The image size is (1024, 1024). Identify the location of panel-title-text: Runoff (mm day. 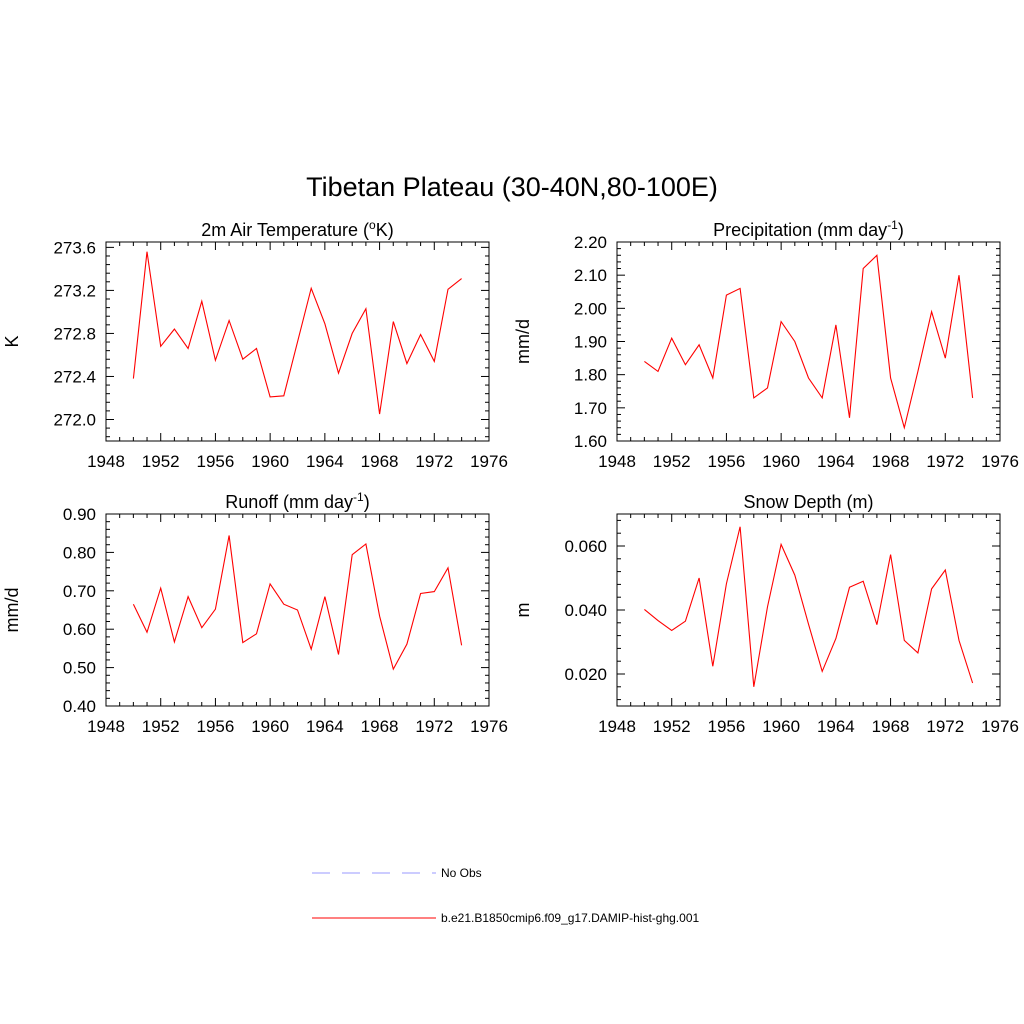
(289, 502).